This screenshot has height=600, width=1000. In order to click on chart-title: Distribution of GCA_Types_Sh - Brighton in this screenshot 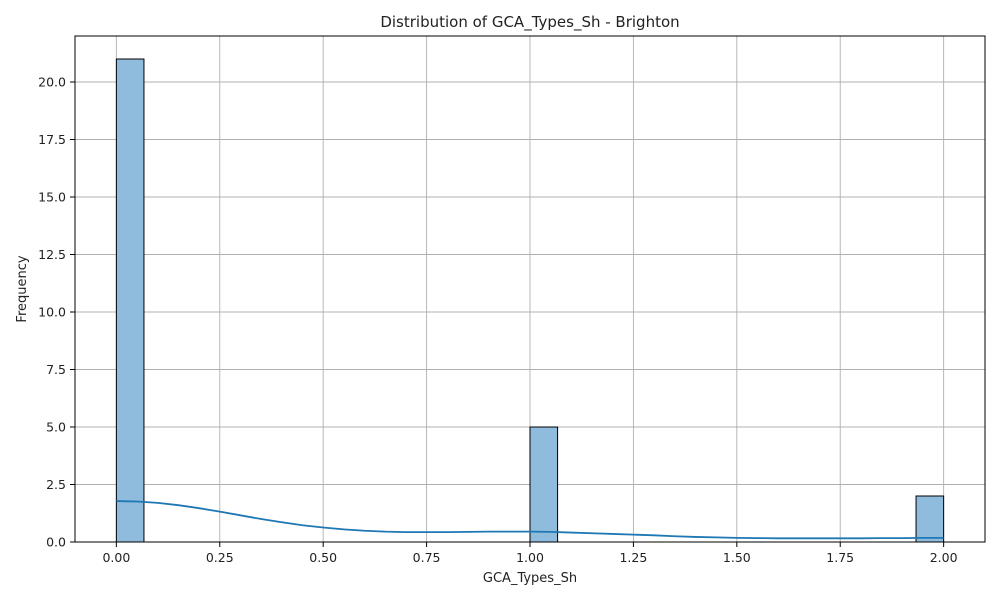, I will do `click(529, 22)`.